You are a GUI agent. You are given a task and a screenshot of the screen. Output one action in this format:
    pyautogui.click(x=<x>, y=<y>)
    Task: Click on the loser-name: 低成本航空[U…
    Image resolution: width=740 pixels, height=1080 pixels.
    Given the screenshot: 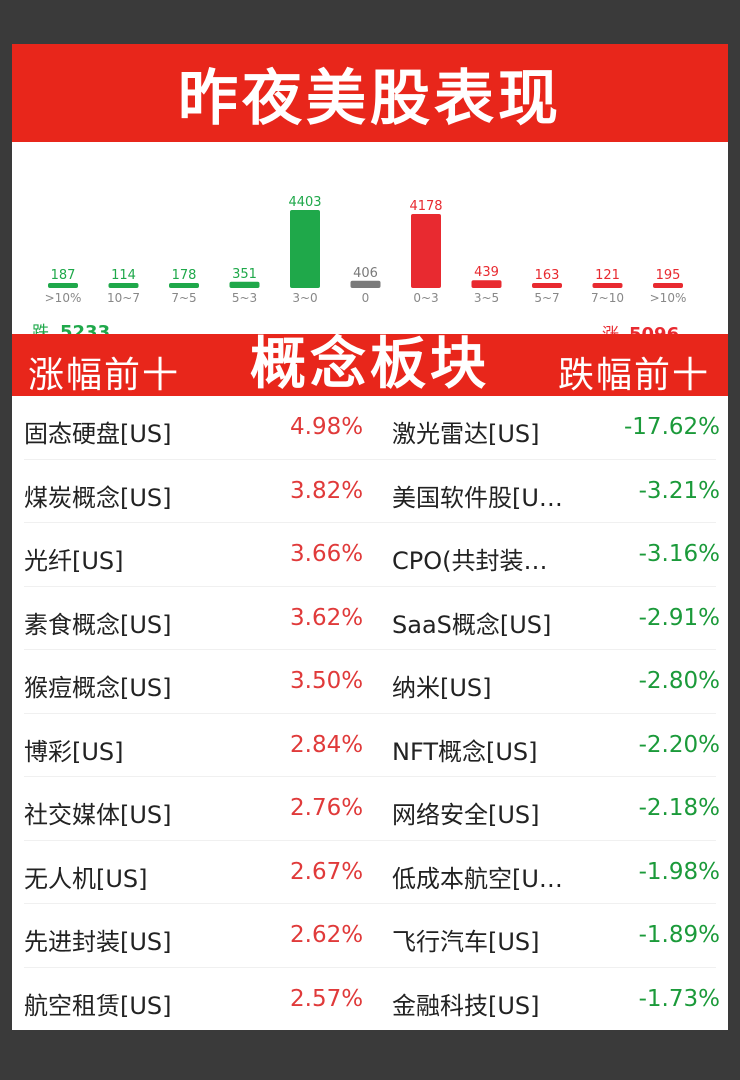 What is the action you would take?
    pyautogui.click(x=477, y=878)
    